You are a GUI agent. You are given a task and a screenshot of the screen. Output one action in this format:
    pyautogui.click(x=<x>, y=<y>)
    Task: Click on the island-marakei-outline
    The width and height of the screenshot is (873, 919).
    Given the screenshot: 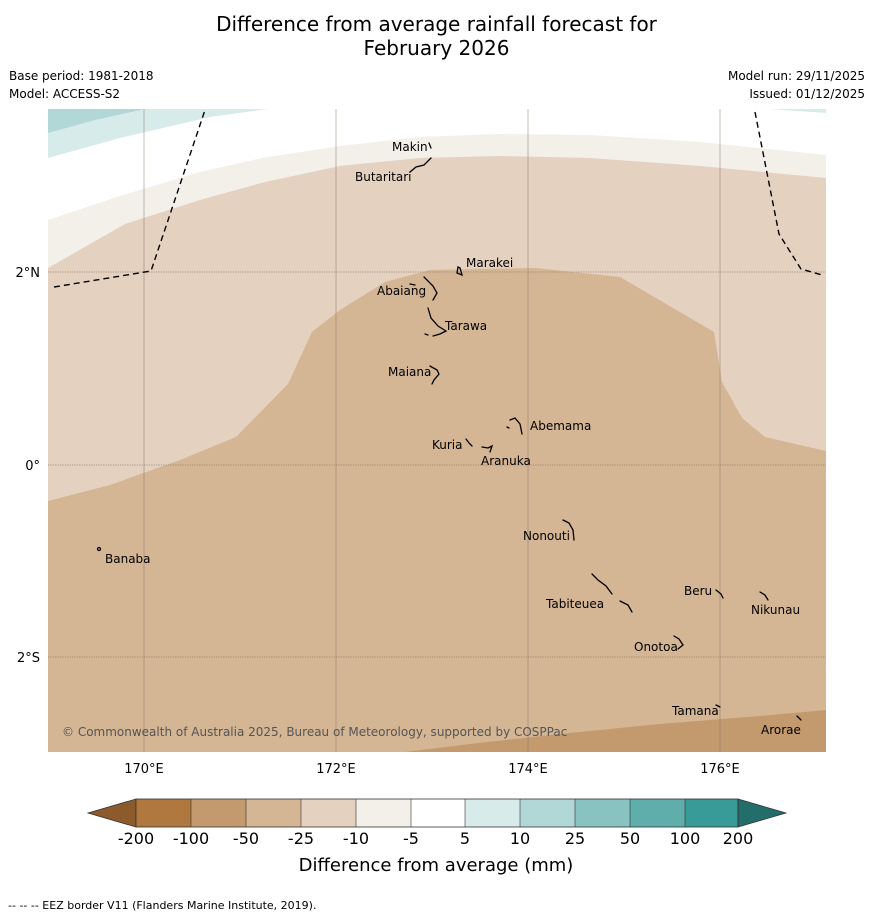 What is the action you would take?
    pyautogui.click(x=459, y=271)
    